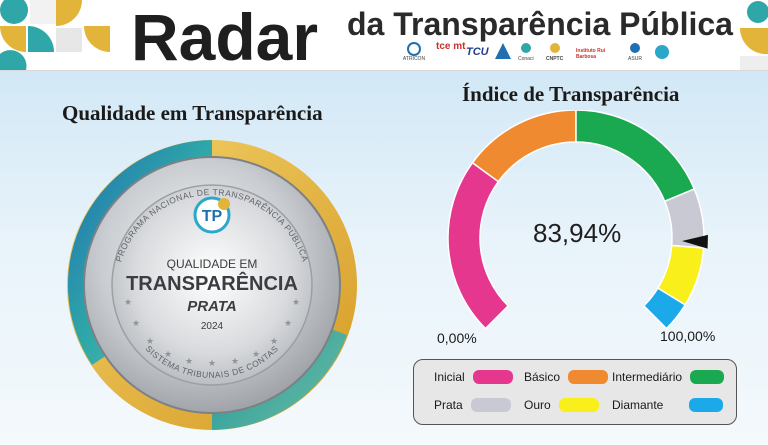 Image resolution: width=768 pixels, height=445 pixels. What do you see at coordinates (662, 53) in the screenshot?
I see `logo-extra` at bounding box center [662, 53].